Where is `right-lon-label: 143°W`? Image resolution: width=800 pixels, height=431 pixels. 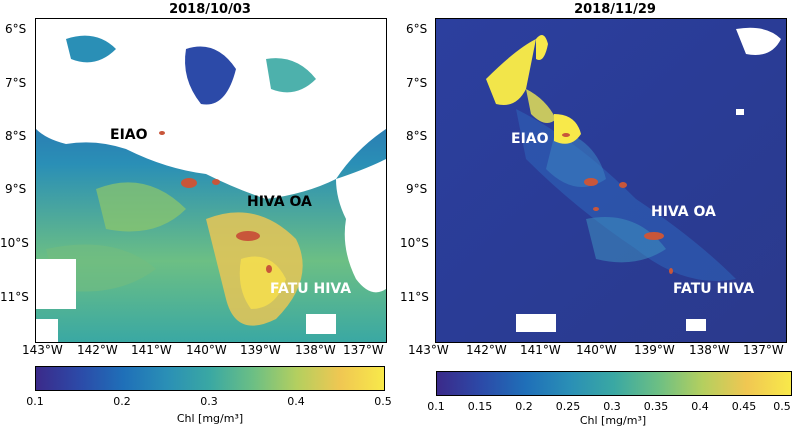
right-lon-label: 143°W is located at coordinates (428, 350).